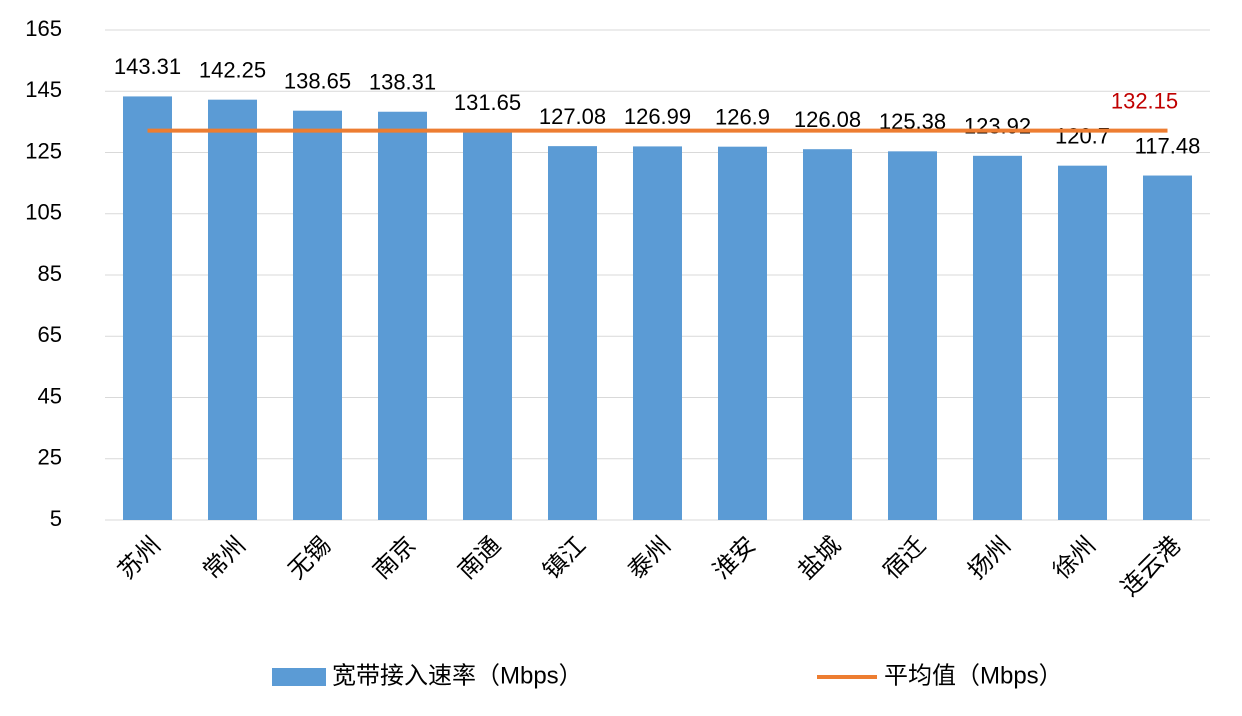 The image size is (1242, 716). Describe the element at coordinates (487, 102) in the screenshot. I see `data-label: 131.65` at that location.